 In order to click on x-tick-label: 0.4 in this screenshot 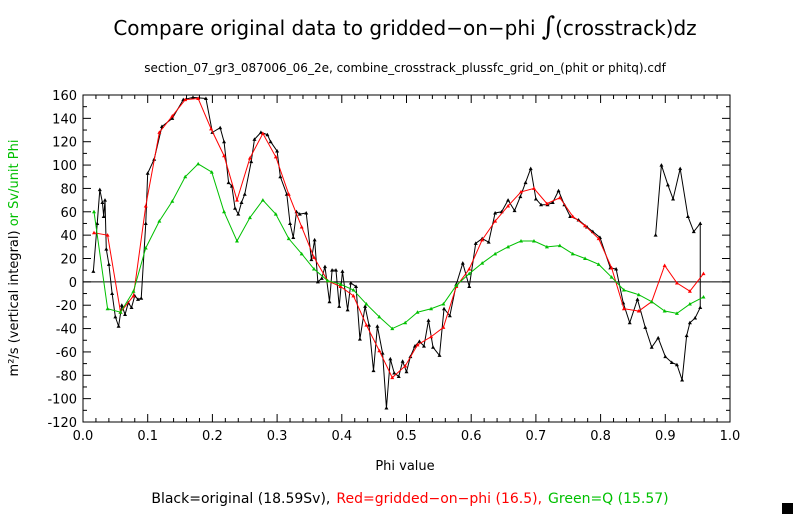, I will do `click(341, 436)`.